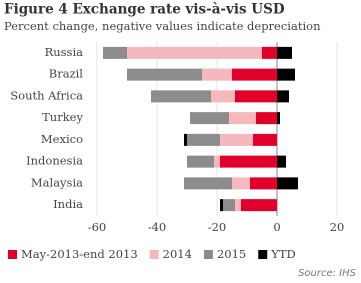  I want to click on legend-label: 2015, so click(231, 254).